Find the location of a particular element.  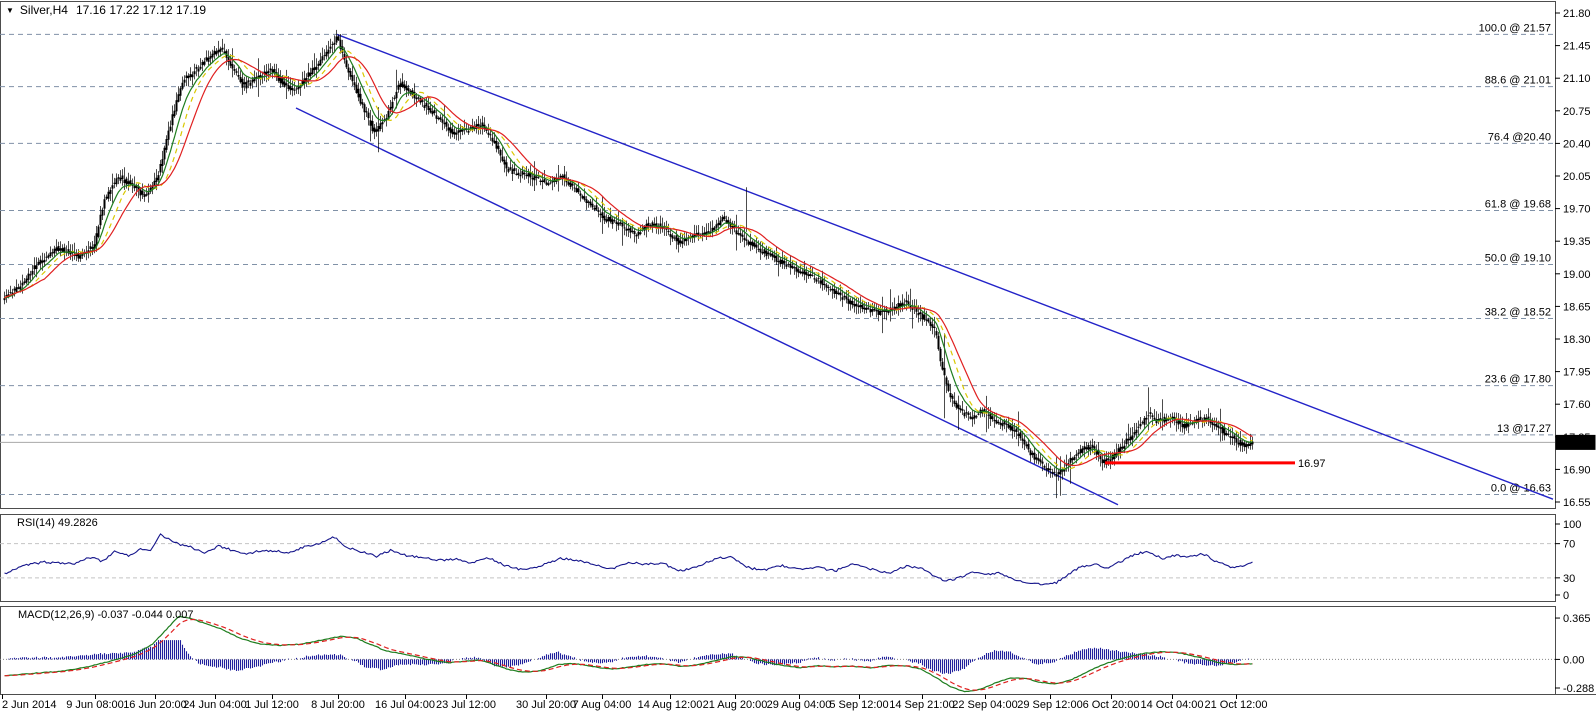

time-axis-label: 21 Oct 12:00 is located at coordinates (1236, 705).